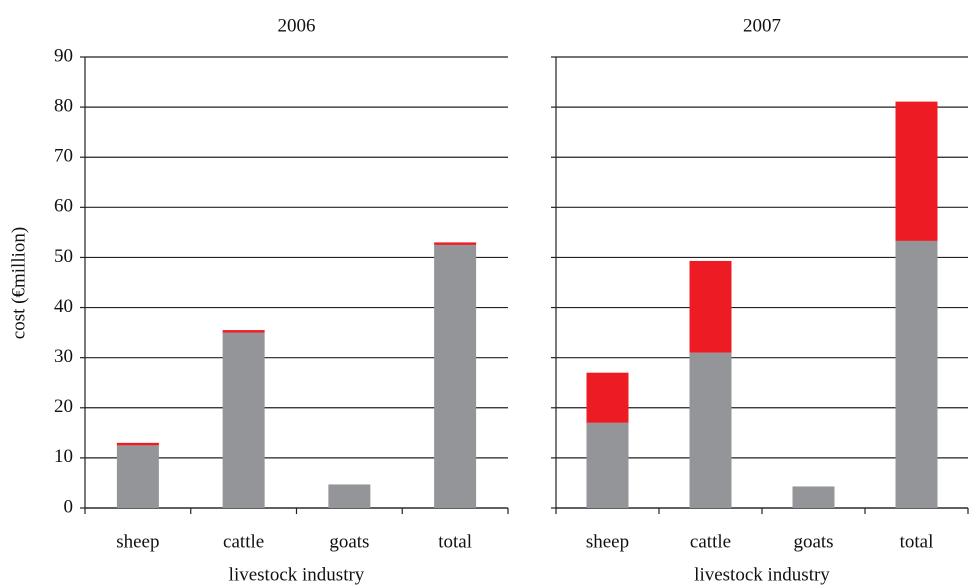 Image resolution: width=972 pixels, height=586 pixels. I want to click on chart-title: 2006, so click(297, 25).